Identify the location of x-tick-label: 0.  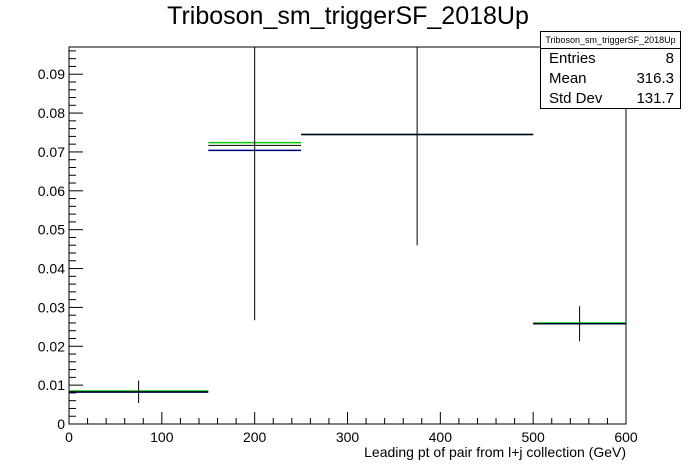
(69, 437).